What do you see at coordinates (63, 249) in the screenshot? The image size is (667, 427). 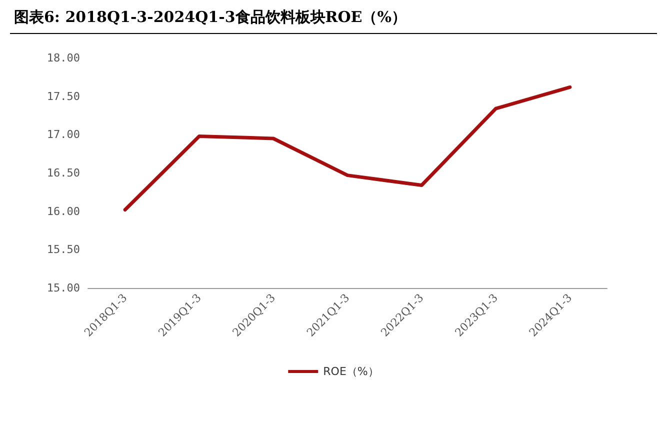 I see `y-tick-label: 15.50` at bounding box center [63, 249].